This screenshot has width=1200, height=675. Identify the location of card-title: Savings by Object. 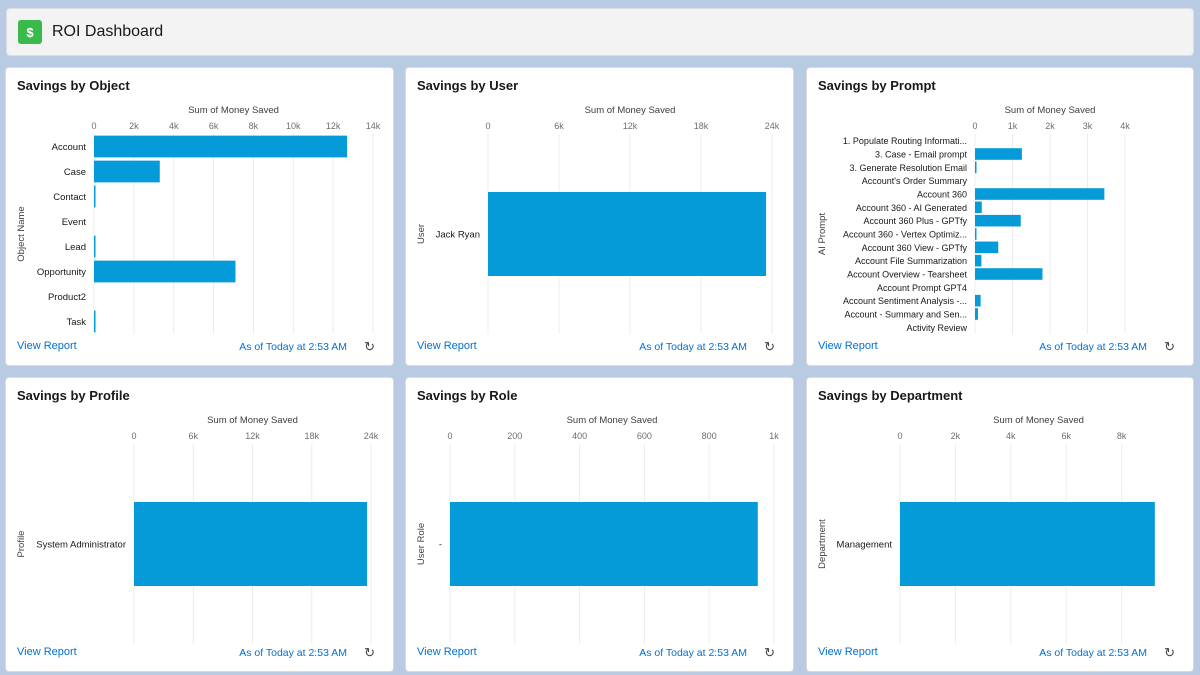
(73, 85).